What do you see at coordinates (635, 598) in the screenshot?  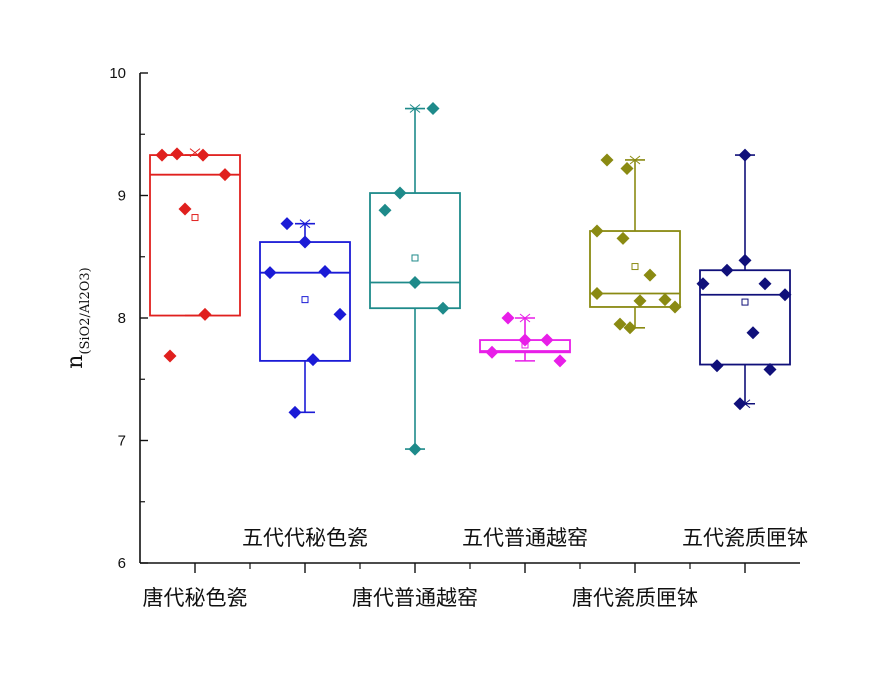 I see `category-label: 唐代瓷质匣钵` at bounding box center [635, 598].